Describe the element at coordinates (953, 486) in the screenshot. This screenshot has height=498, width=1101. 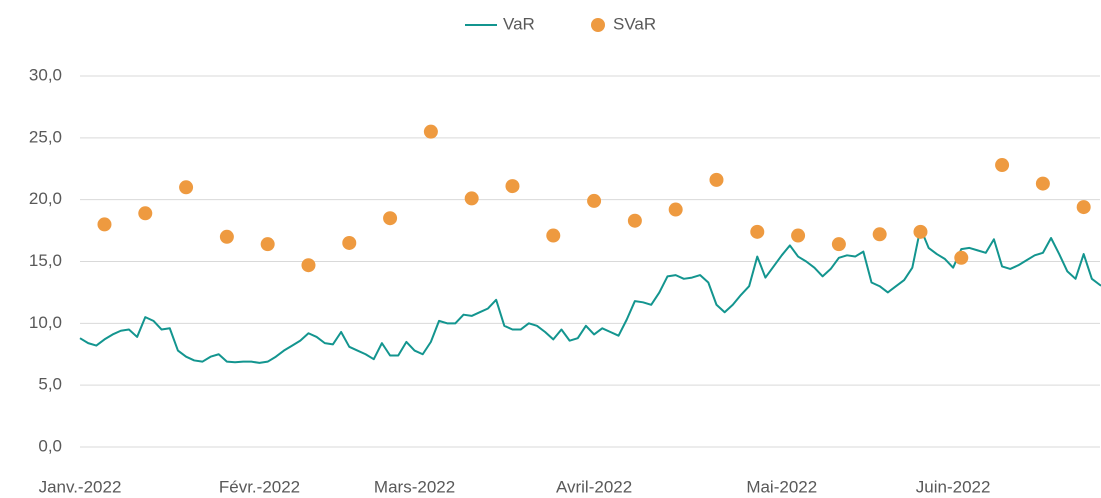
I see `x-tick-label: Juin-2022` at that location.